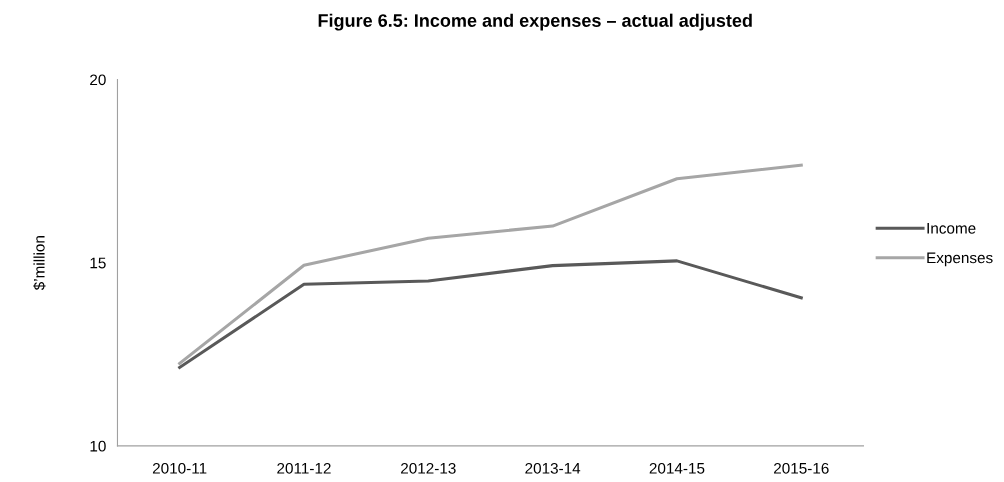  I want to click on x-tick-label: 2015-16, so click(801, 468).